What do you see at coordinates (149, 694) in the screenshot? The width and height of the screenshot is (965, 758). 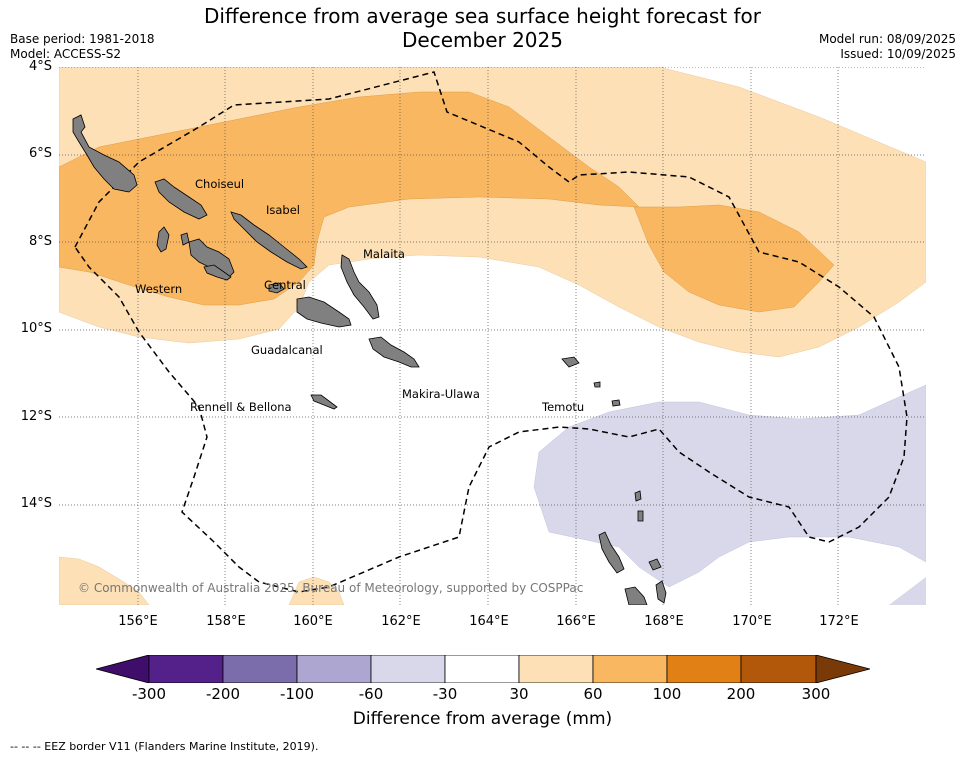 I see `colorbar-tick-1: -300` at bounding box center [149, 694].